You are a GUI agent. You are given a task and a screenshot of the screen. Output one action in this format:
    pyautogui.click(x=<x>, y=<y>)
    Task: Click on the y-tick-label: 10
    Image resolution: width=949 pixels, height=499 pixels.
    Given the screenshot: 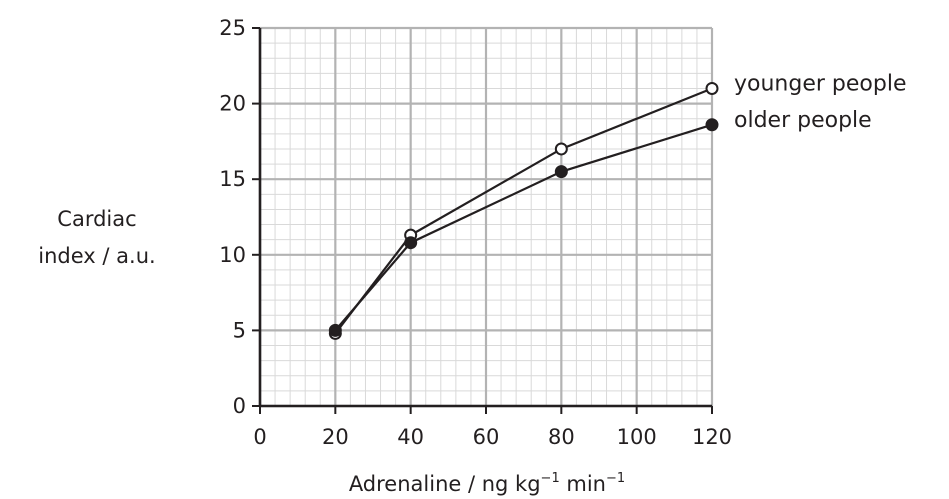 What is the action you would take?
    pyautogui.click(x=232, y=255)
    